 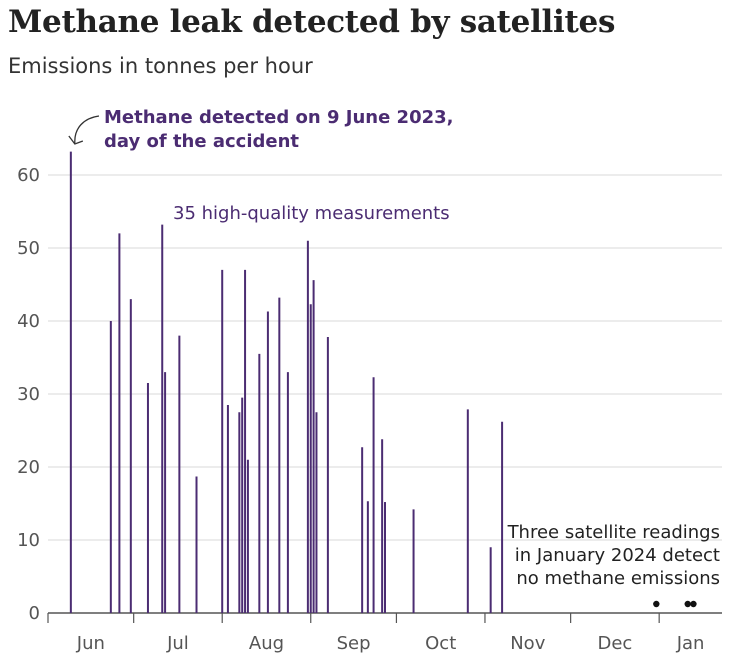 I want to click on y-tick-label: 20, so click(x=28, y=467).